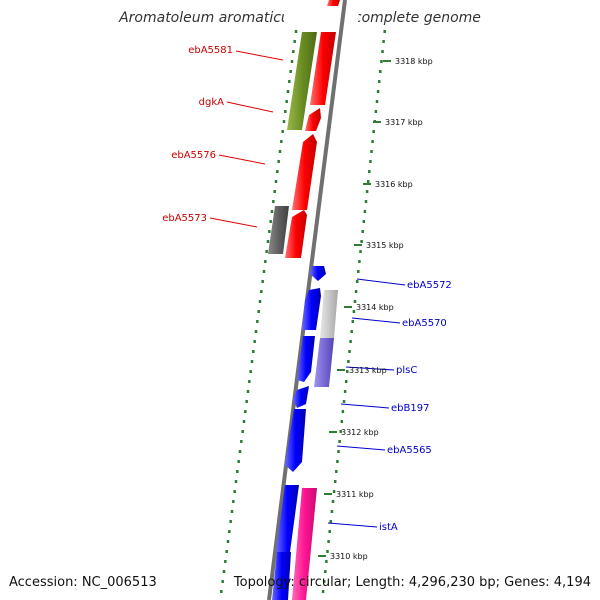  I want to click on tick-label: 3313 kbp, so click(368, 370).